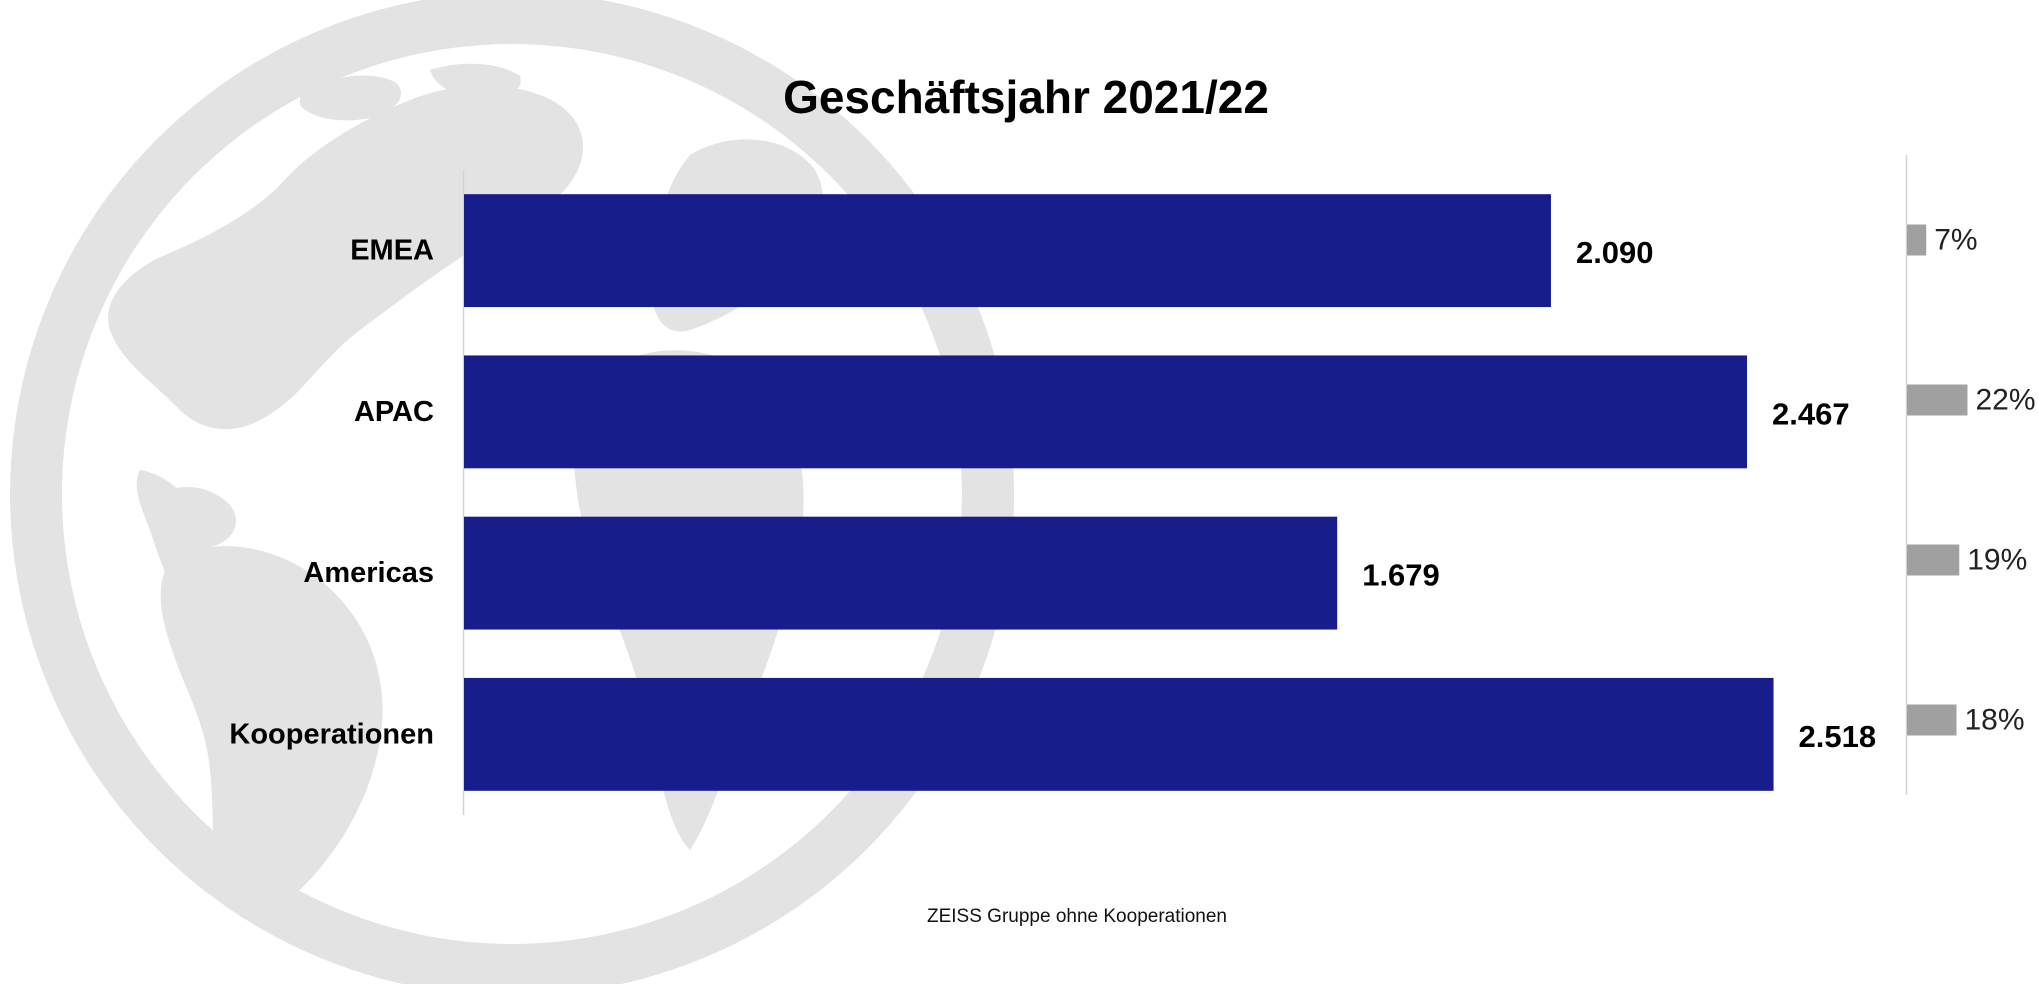 This screenshot has width=2038, height=984. What do you see at coordinates (1811, 413) in the screenshot?
I see `value-label: 2.467` at bounding box center [1811, 413].